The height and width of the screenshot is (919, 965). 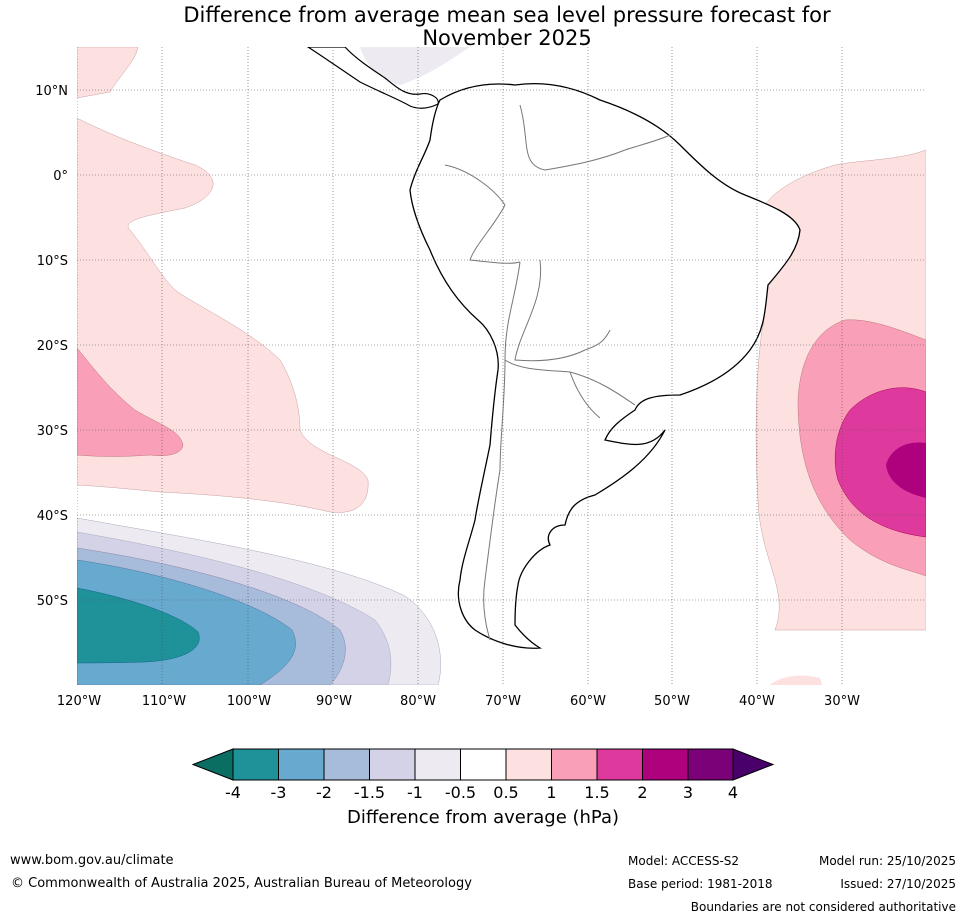 What do you see at coordinates (733, 792) in the screenshot?
I see `colorbar-tick-4: 4` at bounding box center [733, 792].